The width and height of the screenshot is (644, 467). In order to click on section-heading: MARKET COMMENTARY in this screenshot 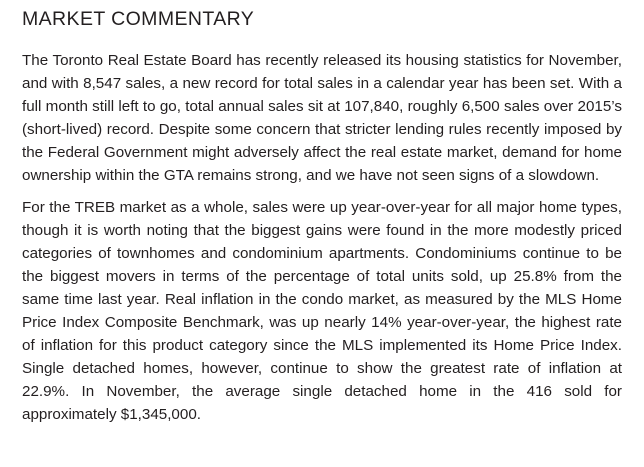, I will do `click(138, 19)`.